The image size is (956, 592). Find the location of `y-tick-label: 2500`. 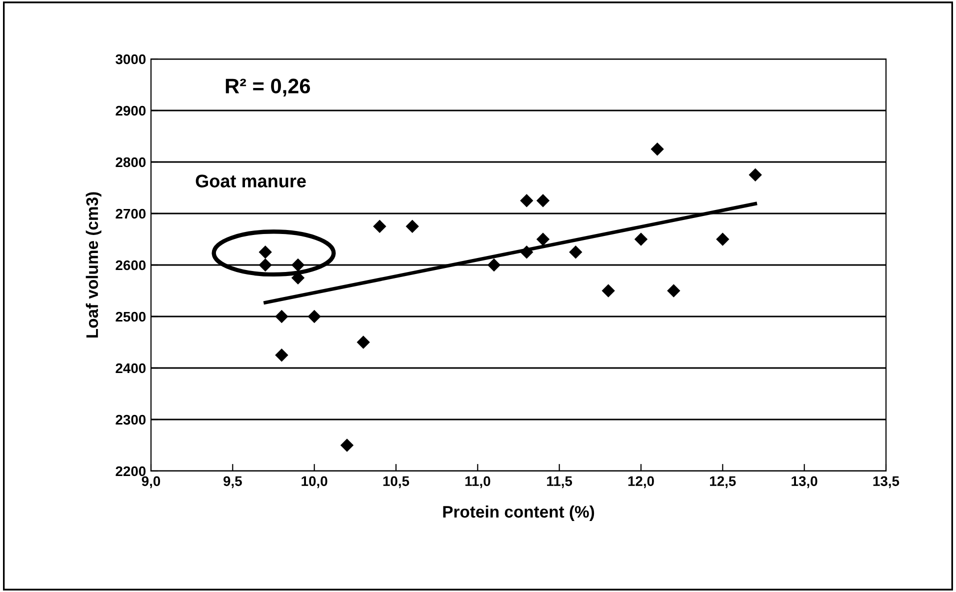

y-tick-label: 2500 is located at coordinates (131, 317).